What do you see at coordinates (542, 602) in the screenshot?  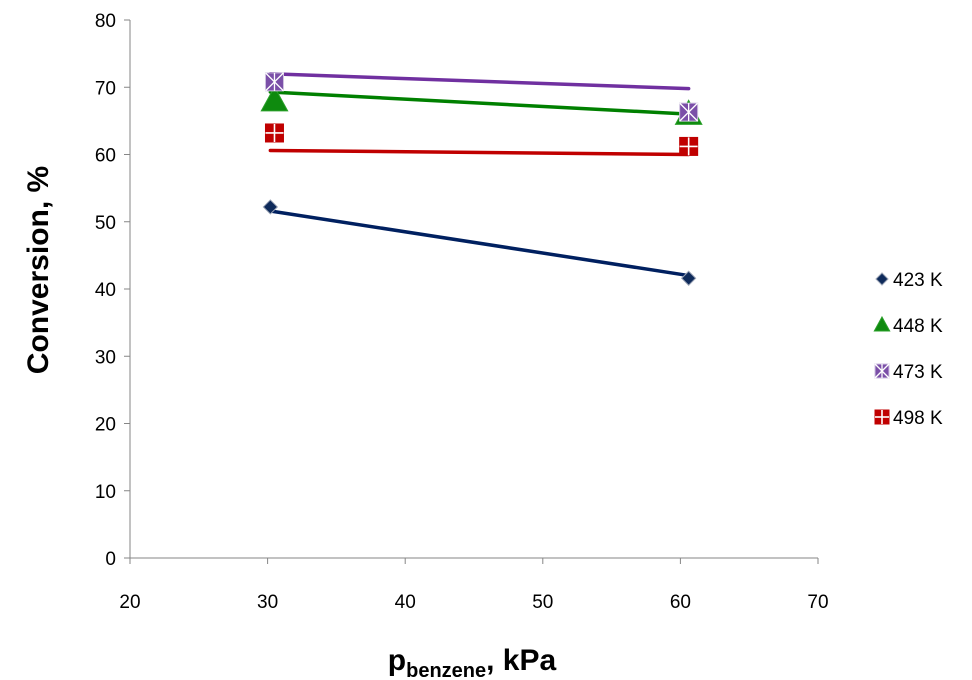 I see `x-tick-label: 50` at bounding box center [542, 602].